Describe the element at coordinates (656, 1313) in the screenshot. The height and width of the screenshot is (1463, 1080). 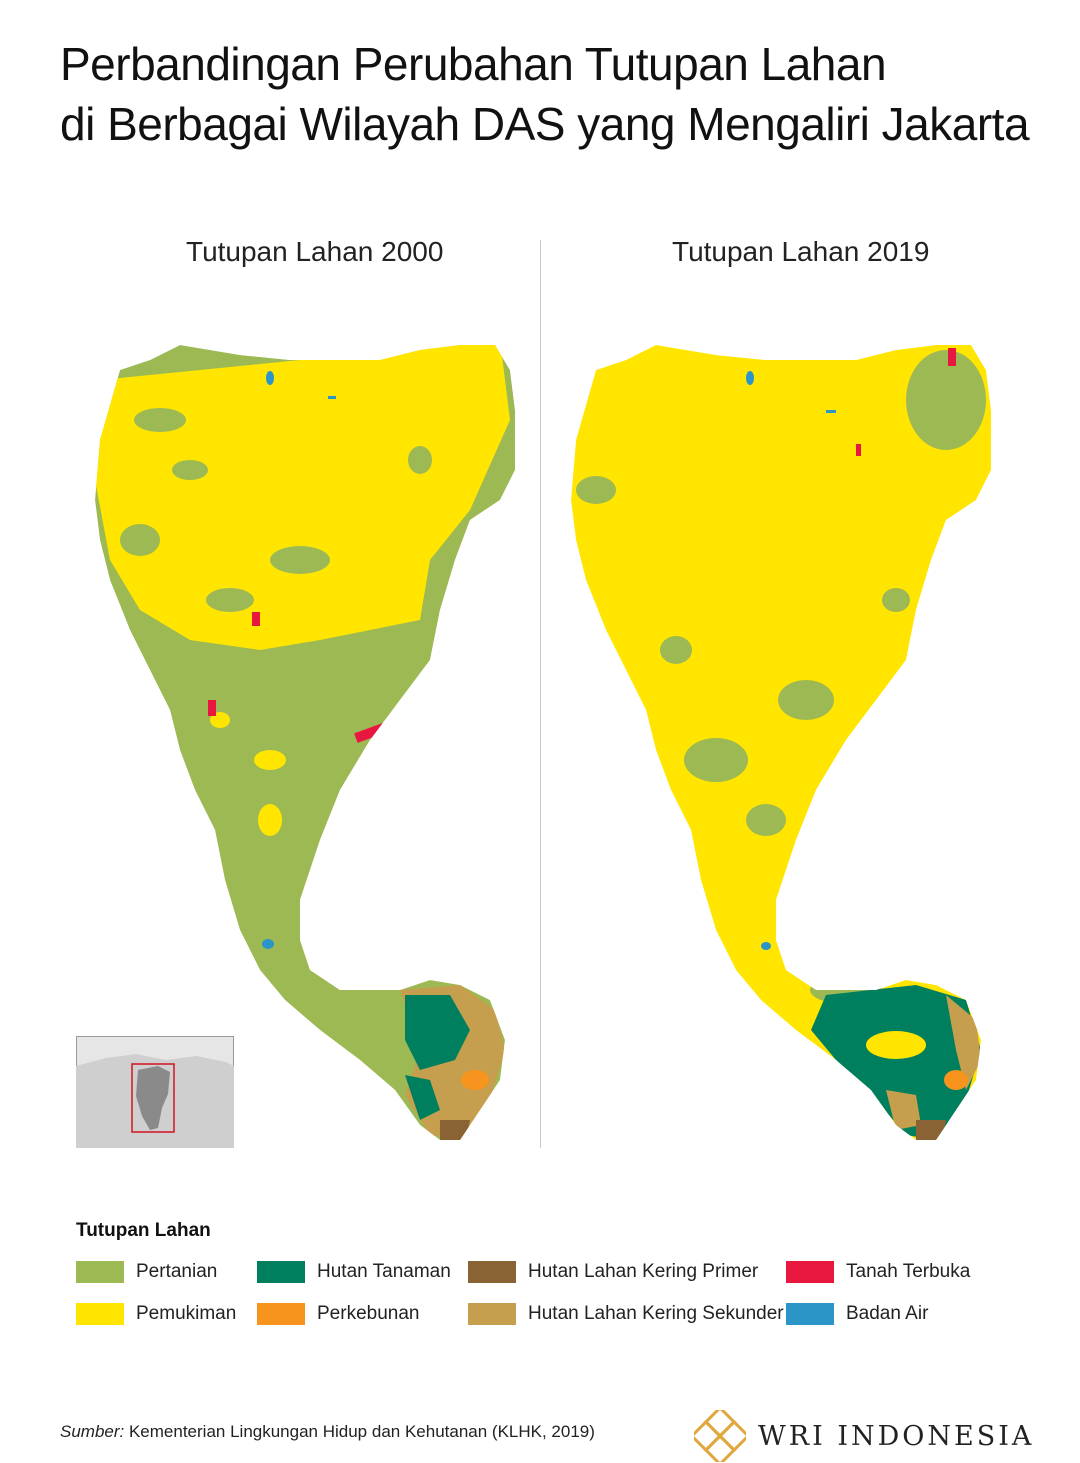
I see `legend-label-hutan-sekunder: Hutan Lahan Kering Sekunder` at that location.